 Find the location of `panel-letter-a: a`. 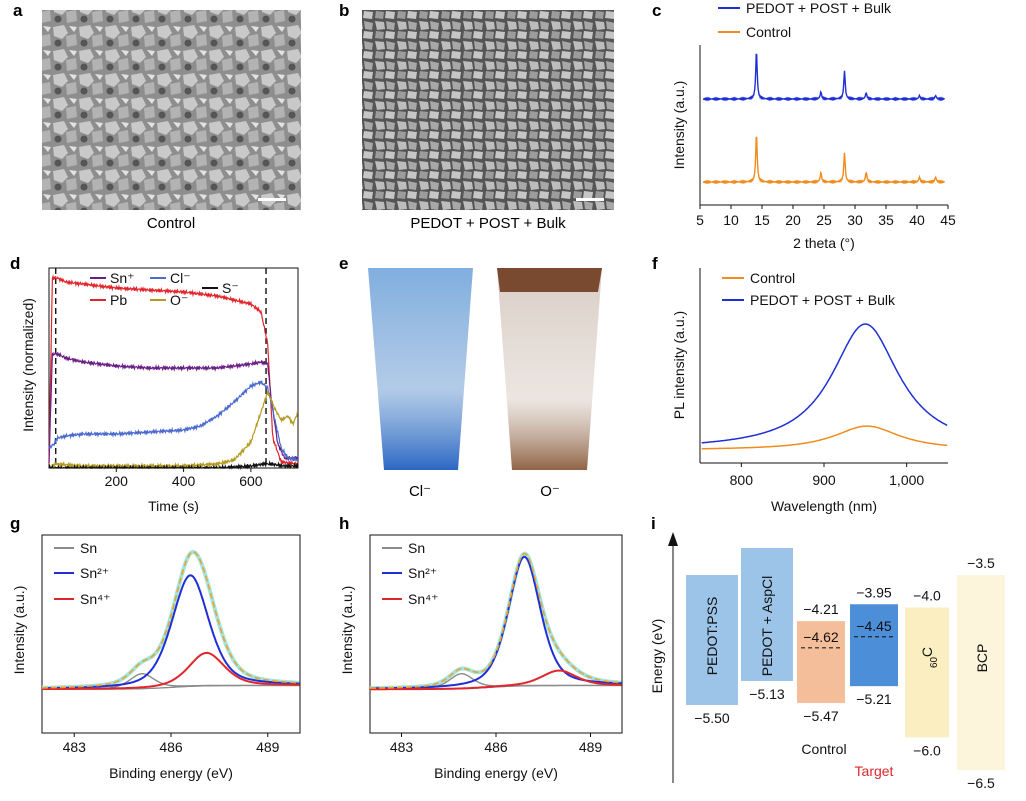

panel-letter-a: a is located at coordinates (18, 10).